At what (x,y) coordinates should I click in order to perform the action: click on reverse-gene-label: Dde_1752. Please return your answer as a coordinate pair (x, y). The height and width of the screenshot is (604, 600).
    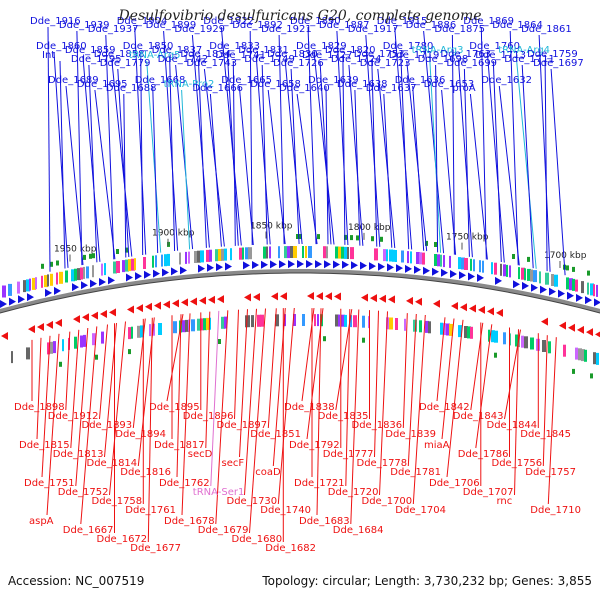
    Looking at the image, I should click on (83, 492).